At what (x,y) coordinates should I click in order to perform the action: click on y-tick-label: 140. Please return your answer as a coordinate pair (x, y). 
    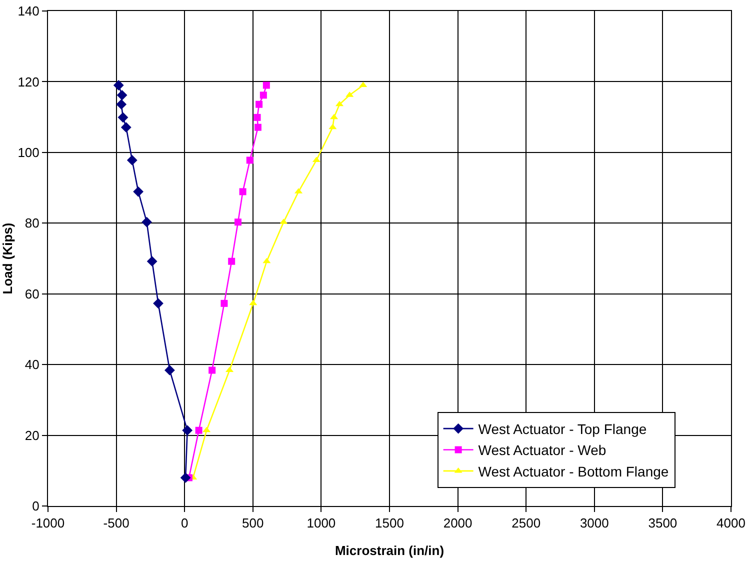
    Looking at the image, I should click on (29, 11).